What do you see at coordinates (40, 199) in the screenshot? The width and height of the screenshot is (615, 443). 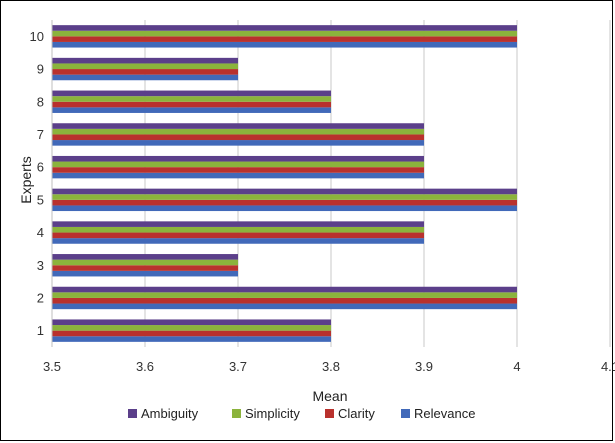 I see `y-tick-label: 5` at bounding box center [40, 199].